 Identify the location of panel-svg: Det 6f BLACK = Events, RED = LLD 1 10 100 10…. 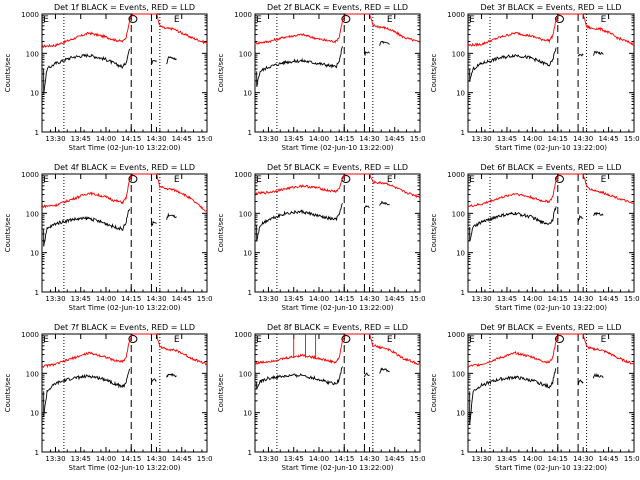
(535, 237).